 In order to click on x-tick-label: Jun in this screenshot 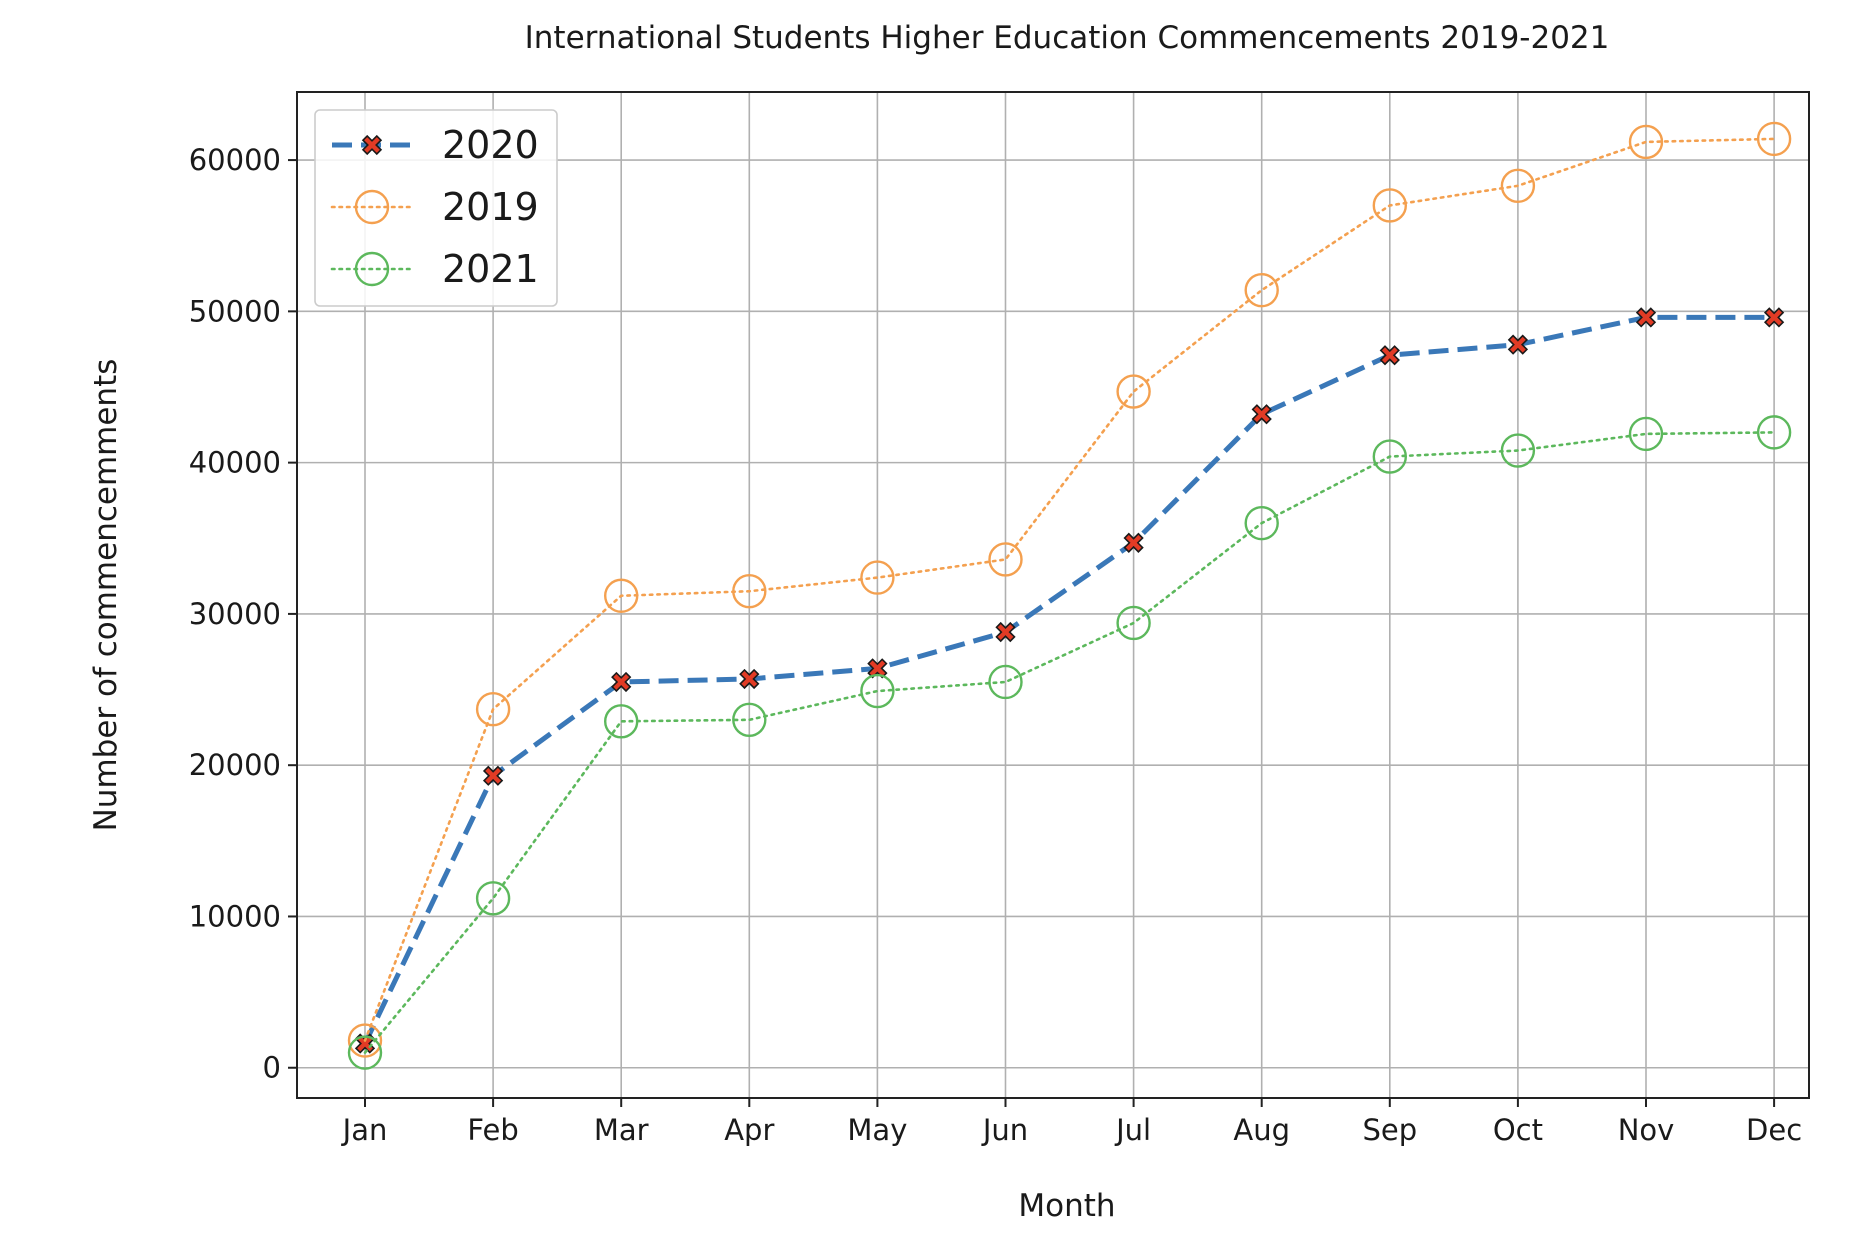, I will do `click(1004, 1130)`.